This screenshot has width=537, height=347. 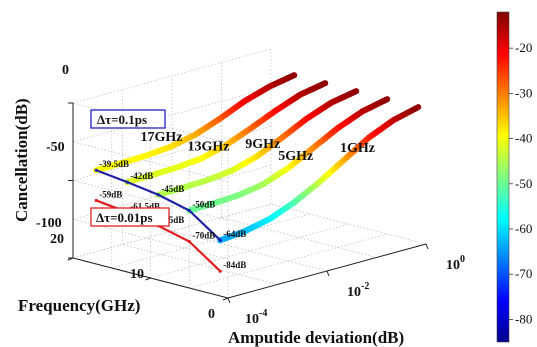 What do you see at coordinates (523, 47) in the screenshot?
I see `colorbar-tick-label: -20` at bounding box center [523, 47].